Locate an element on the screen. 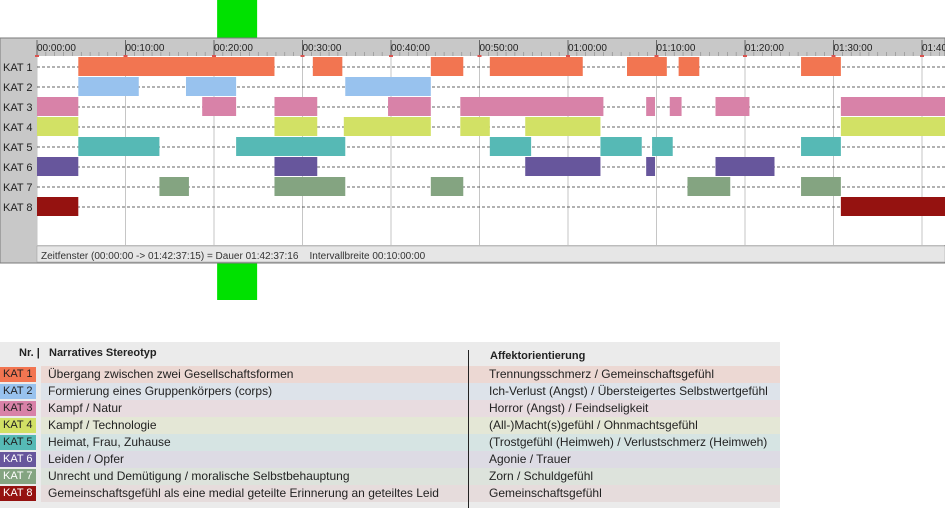  tick-label: 00:40:00 is located at coordinates (410, 48).